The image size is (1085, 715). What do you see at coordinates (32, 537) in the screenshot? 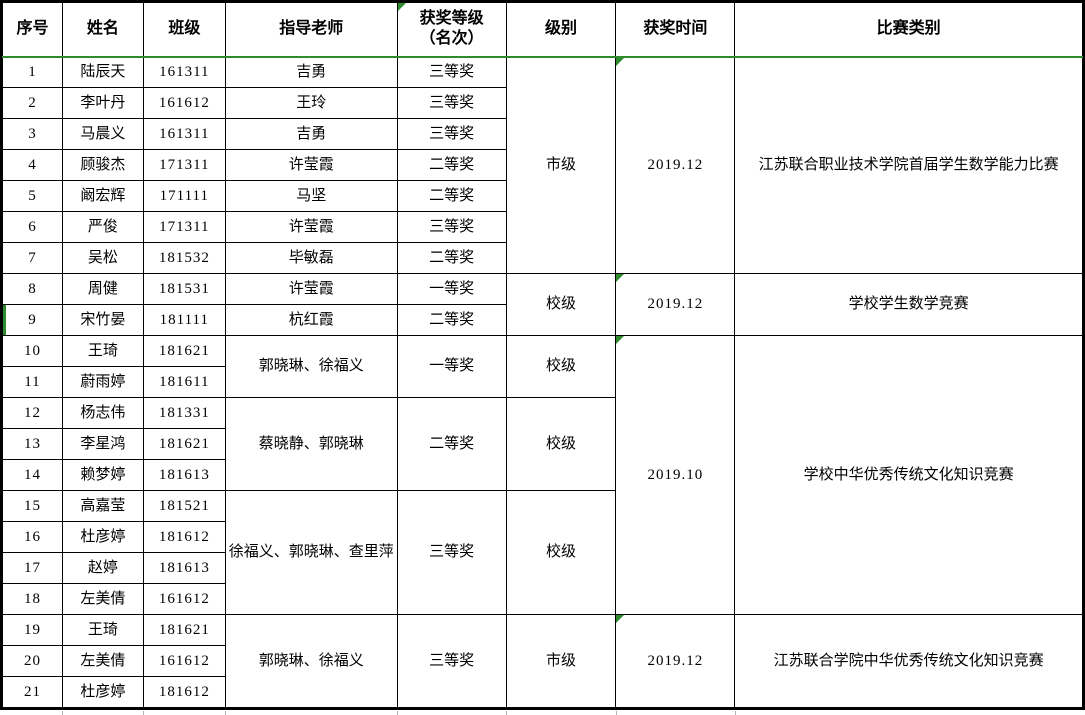
I see `cell-no: 16` at bounding box center [32, 537].